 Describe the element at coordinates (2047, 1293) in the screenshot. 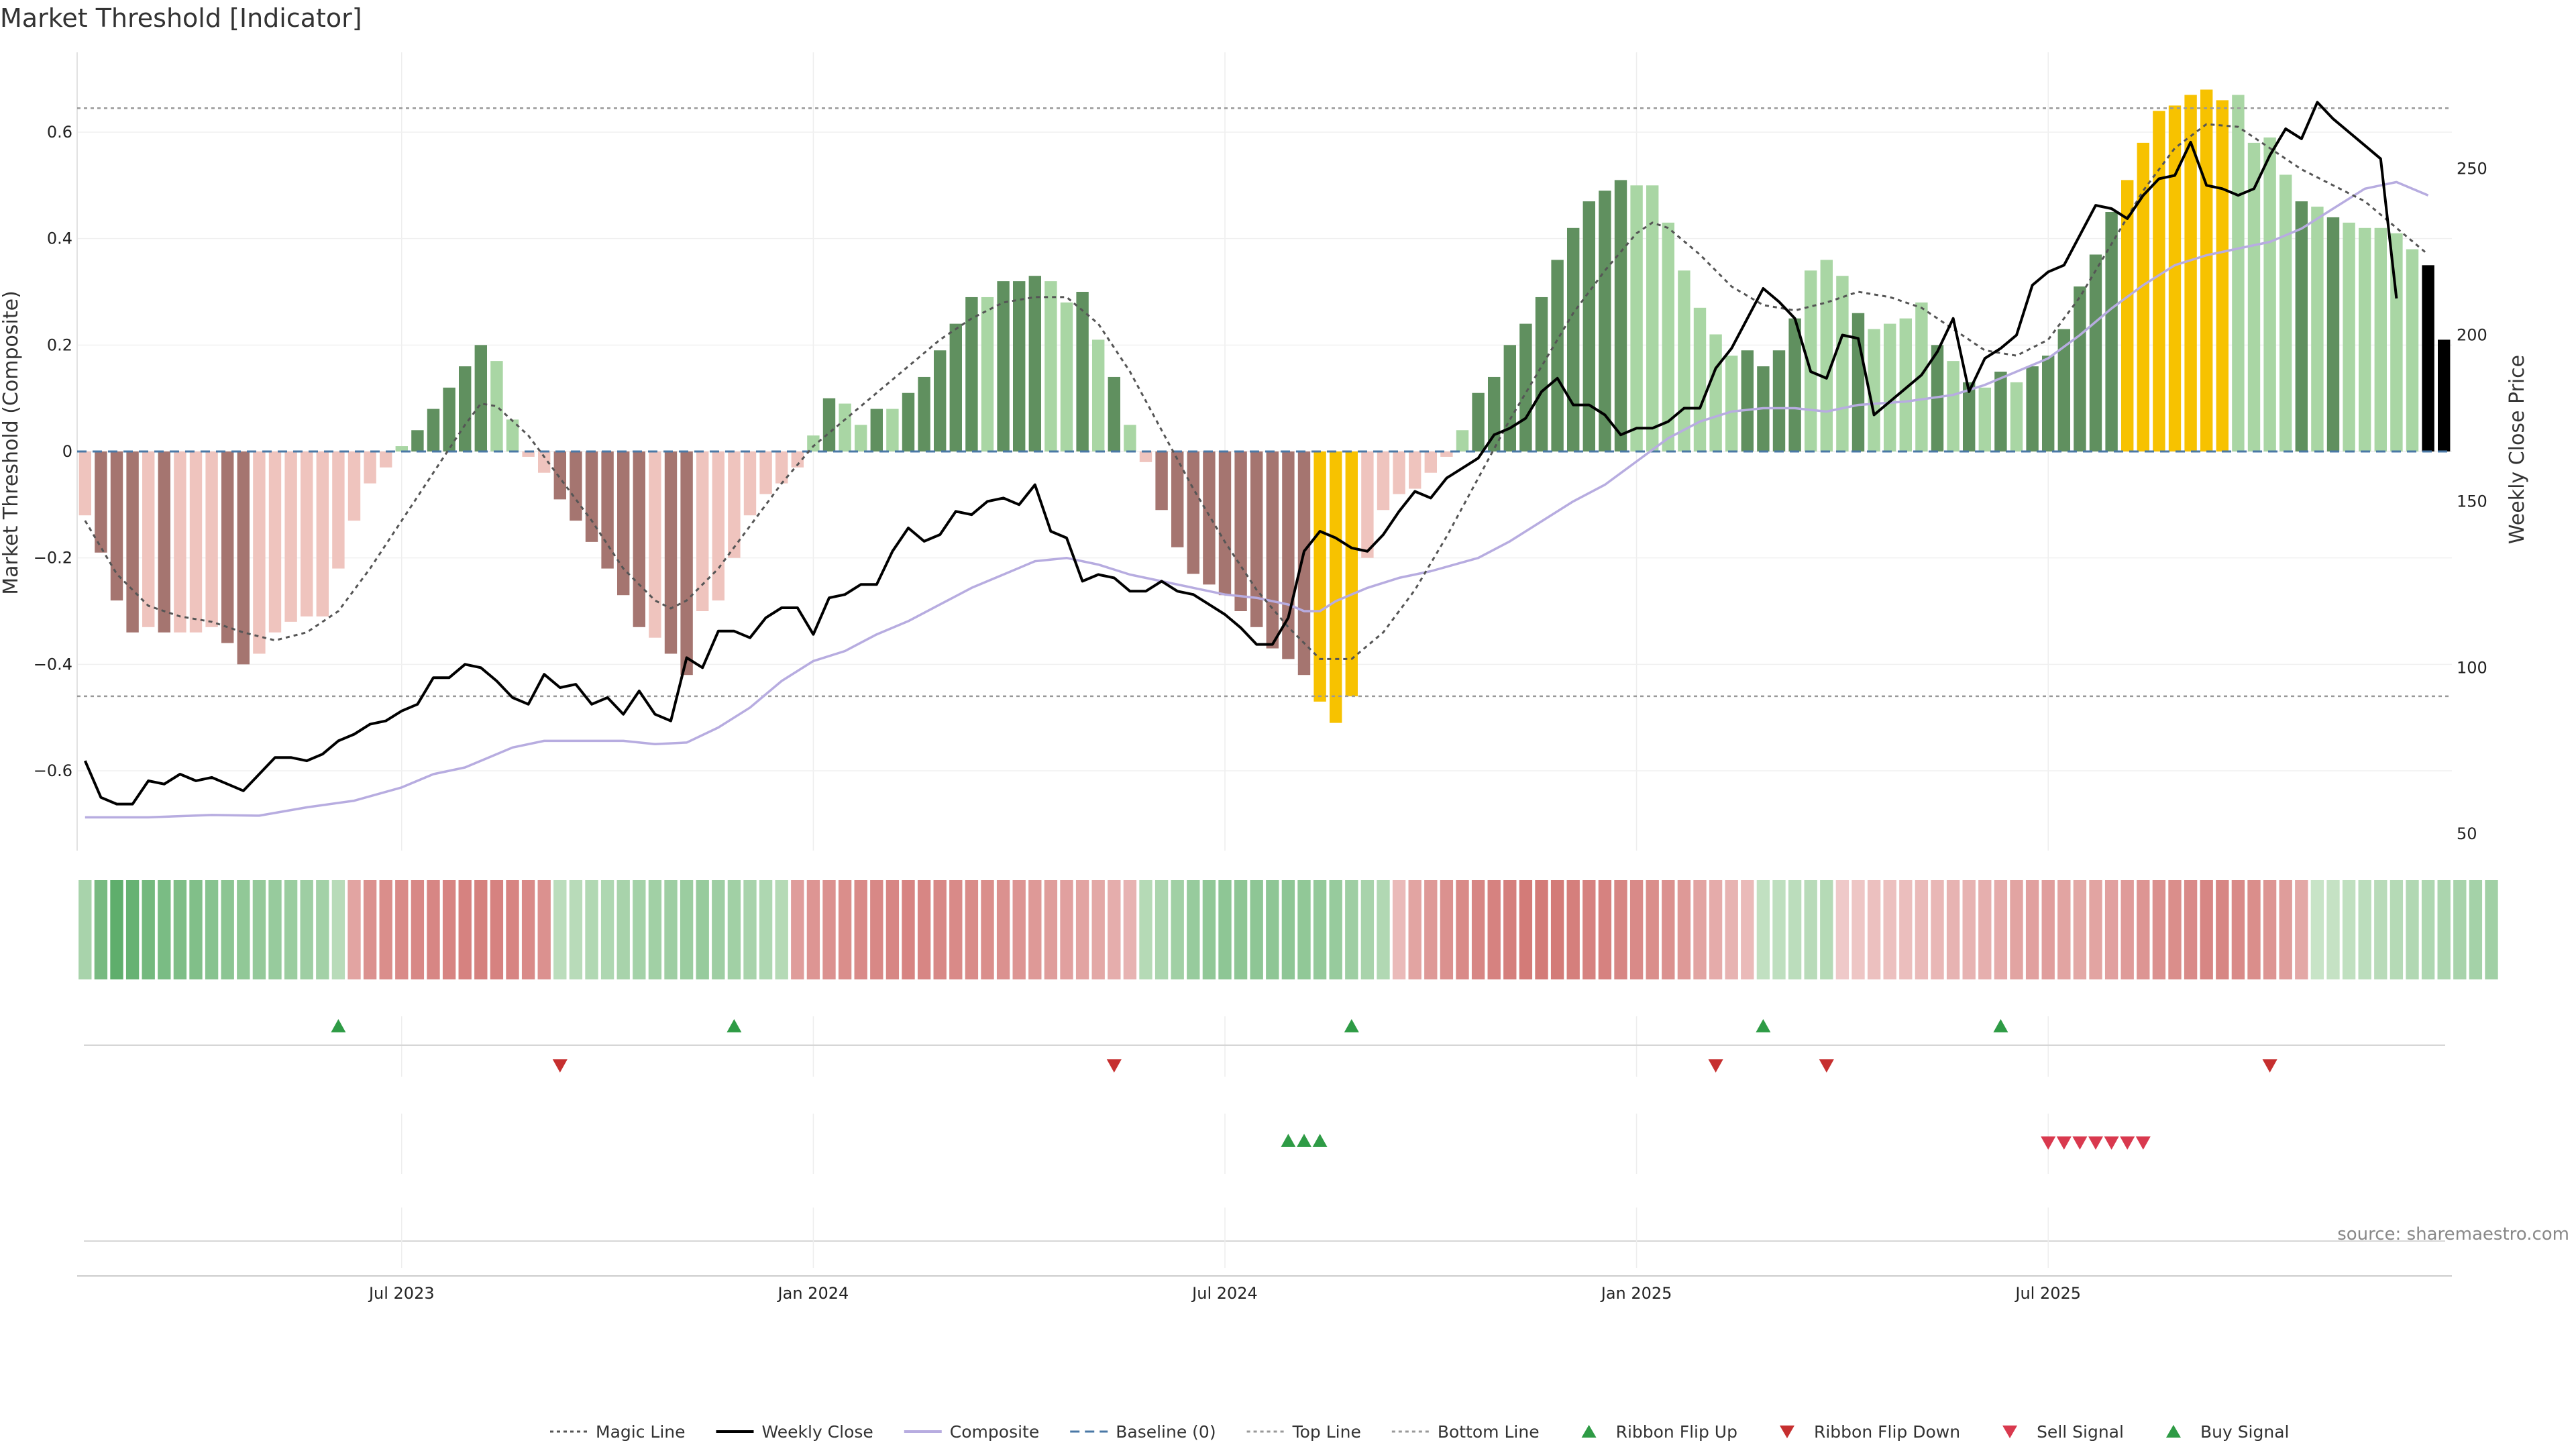

I see `x-tick-label: Jul 2025` at that location.